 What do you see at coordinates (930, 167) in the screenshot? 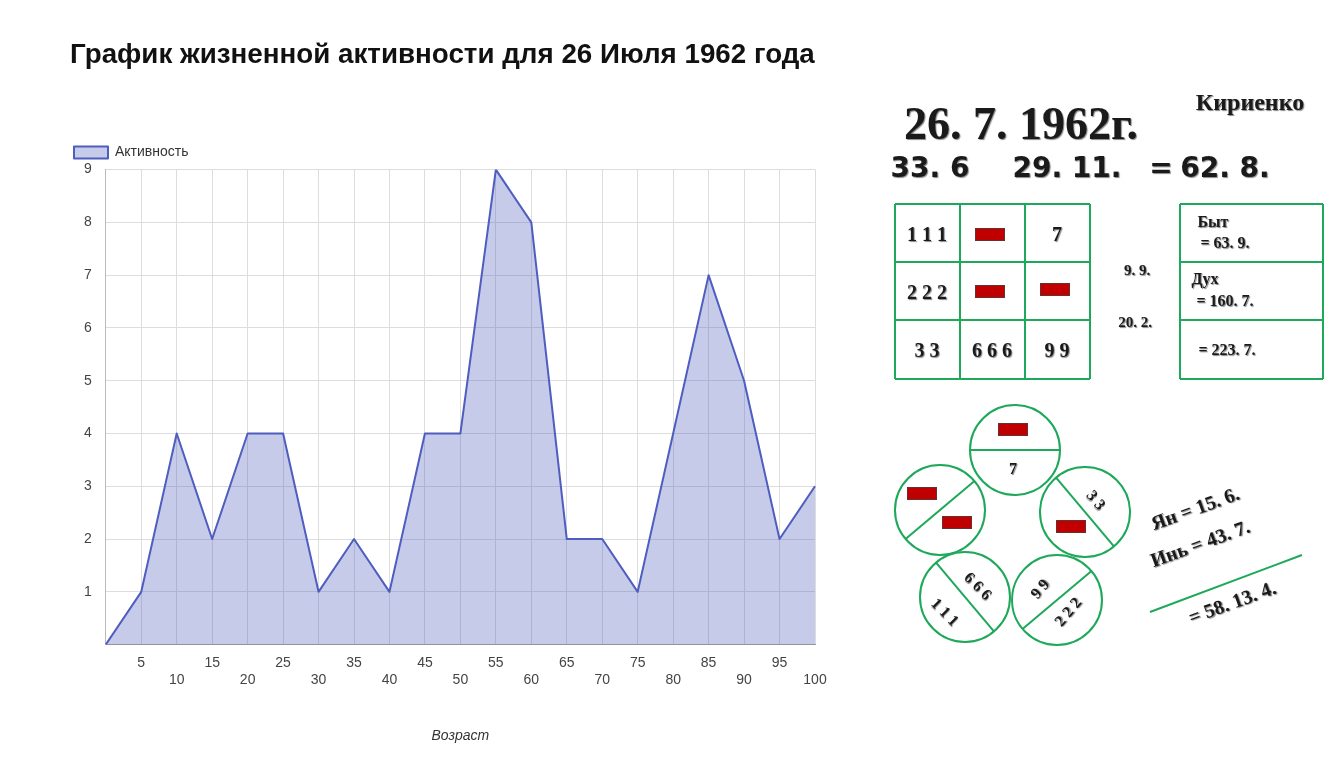
I see `text: 33. 6` at bounding box center [930, 167].